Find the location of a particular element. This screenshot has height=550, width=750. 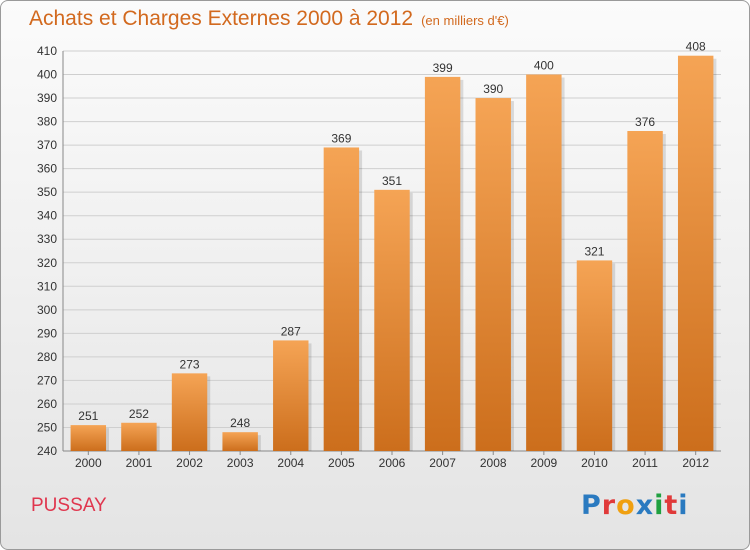

y-tick-label: 330 is located at coordinates (47, 239).